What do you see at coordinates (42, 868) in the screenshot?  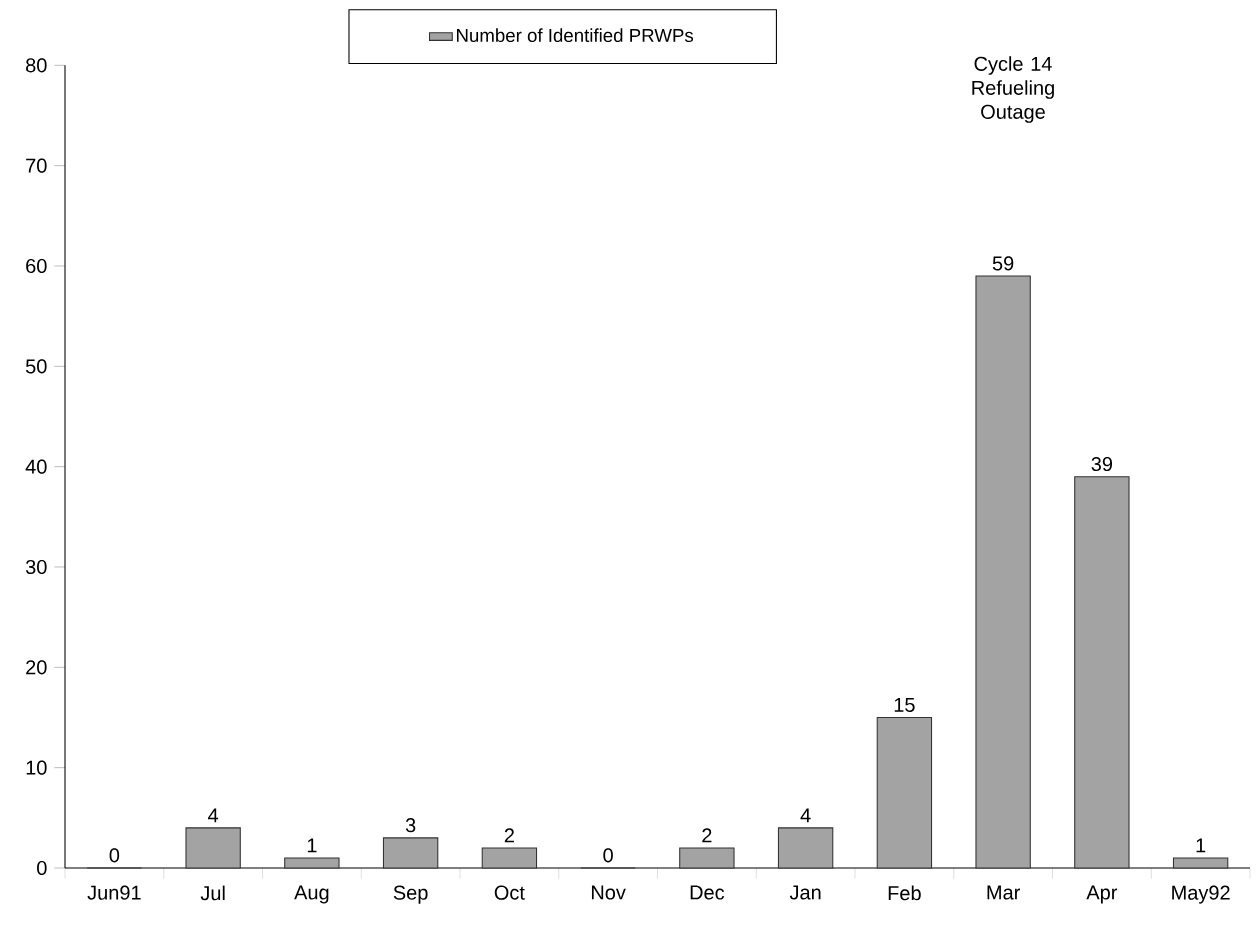 I see `y-tick-label: 0` at bounding box center [42, 868].